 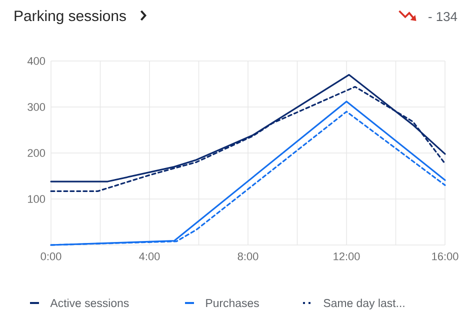 What do you see at coordinates (445, 256) in the screenshot?
I see `x-tick-label: 16:00` at bounding box center [445, 256].